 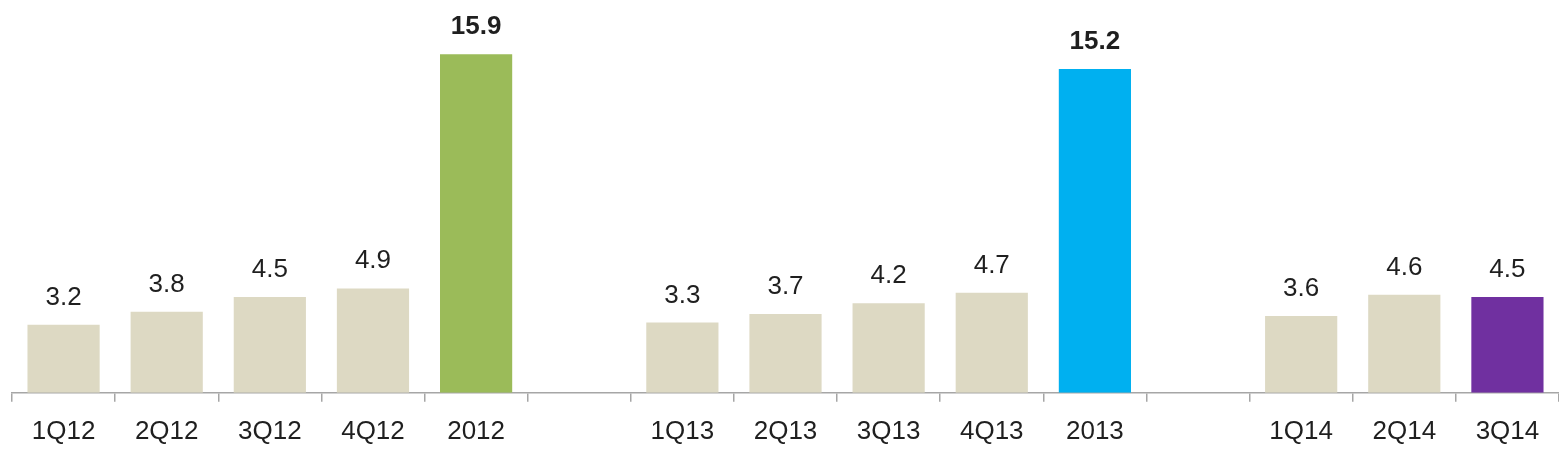 What do you see at coordinates (888, 274) in the screenshot?
I see `data-label: 4.2` at bounding box center [888, 274].